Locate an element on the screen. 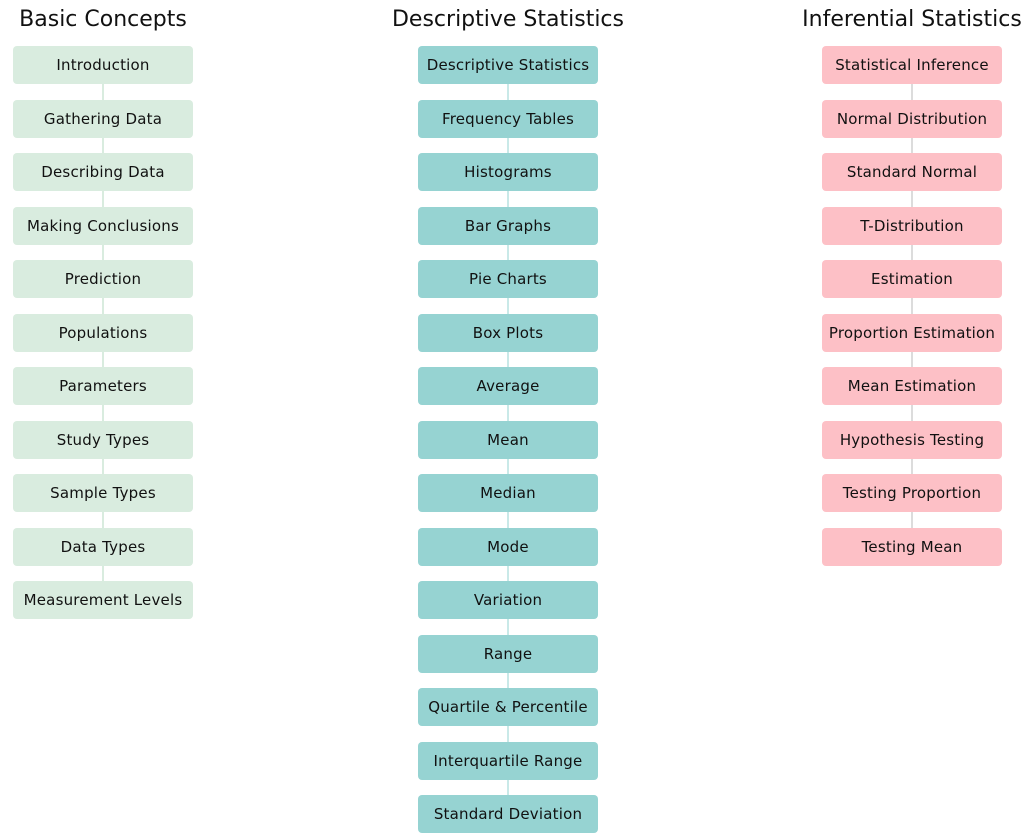  node-label: Testing Mean is located at coordinates (912, 547).